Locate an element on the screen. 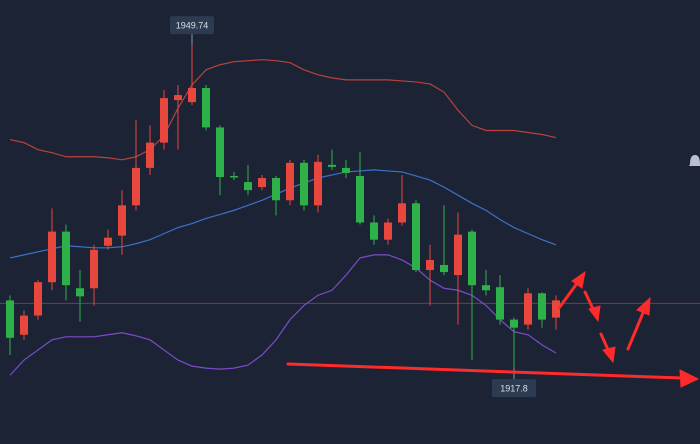 Image resolution: width=700 pixels, height=444 pixels. annotation-label: 1917.8 is located at coordinates (514, 389).